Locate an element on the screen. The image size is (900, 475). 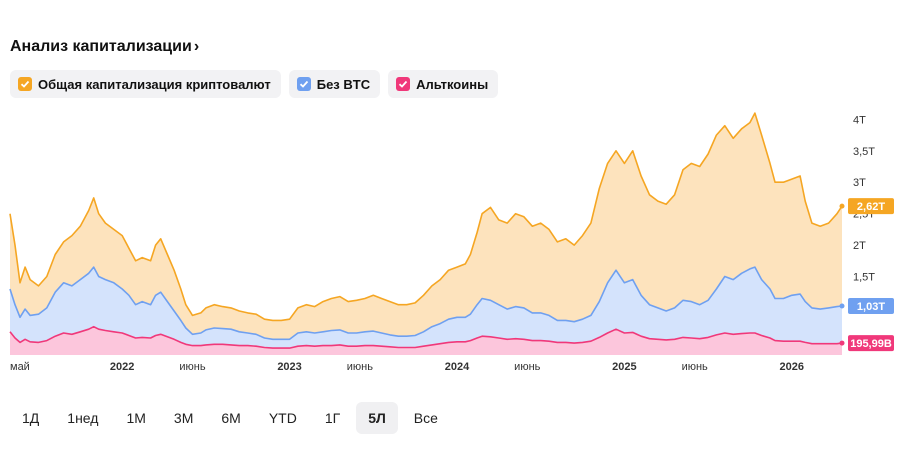
current-altcoins-badge-bg is located at coordinates (871, 343).